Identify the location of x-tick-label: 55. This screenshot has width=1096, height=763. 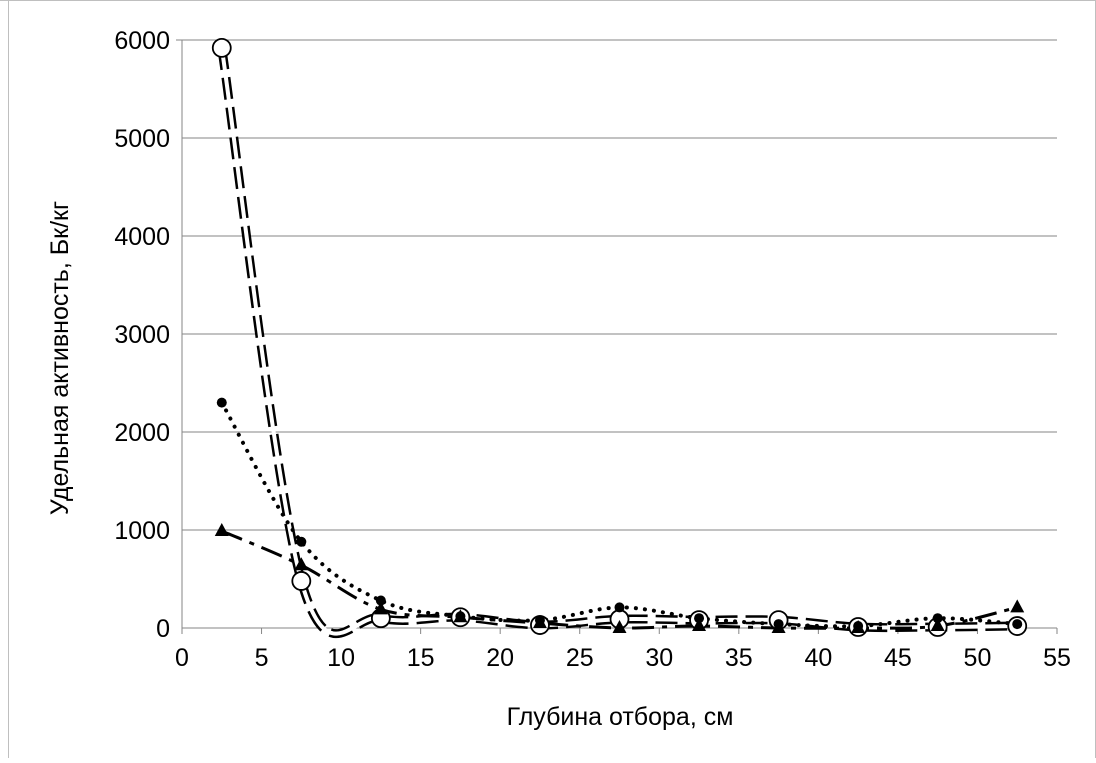
(1057, 658).